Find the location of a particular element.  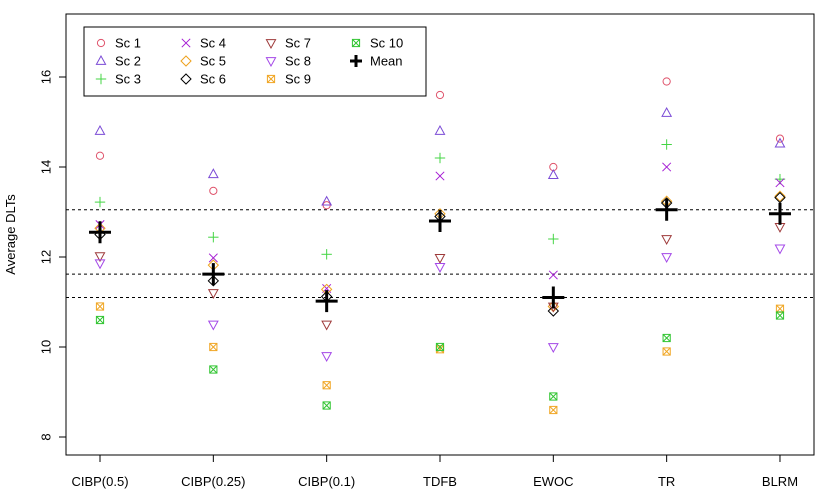

legend-item: Sc 9 is located at coordinates (288, 79).